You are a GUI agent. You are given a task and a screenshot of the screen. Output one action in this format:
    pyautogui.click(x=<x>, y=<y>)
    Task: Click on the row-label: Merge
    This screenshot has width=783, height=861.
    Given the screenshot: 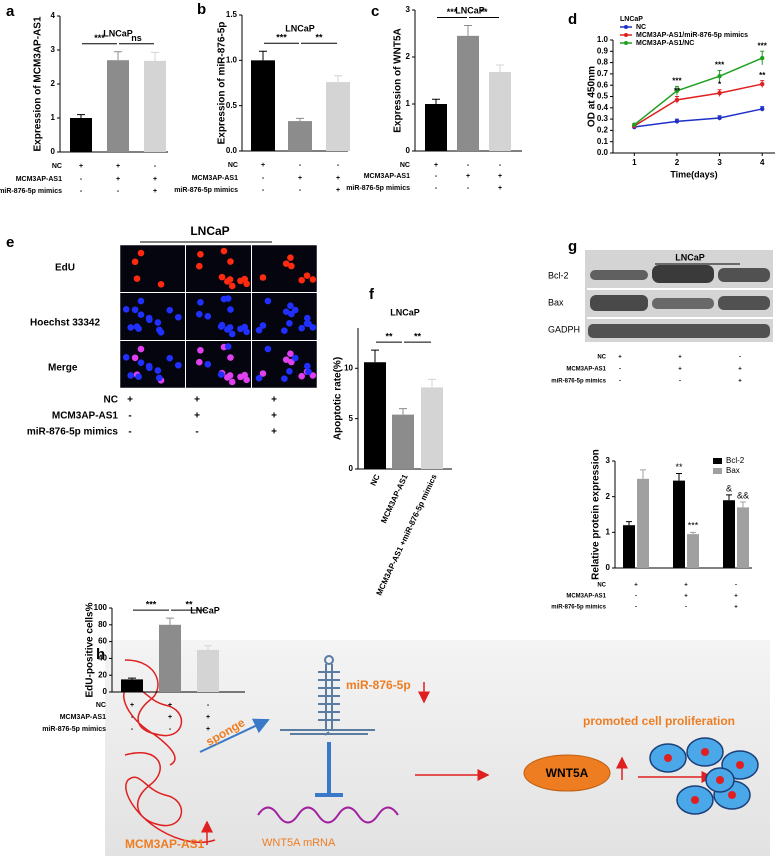 What is the action you would take?
    pyautogui.click(x=63, y=368)
    